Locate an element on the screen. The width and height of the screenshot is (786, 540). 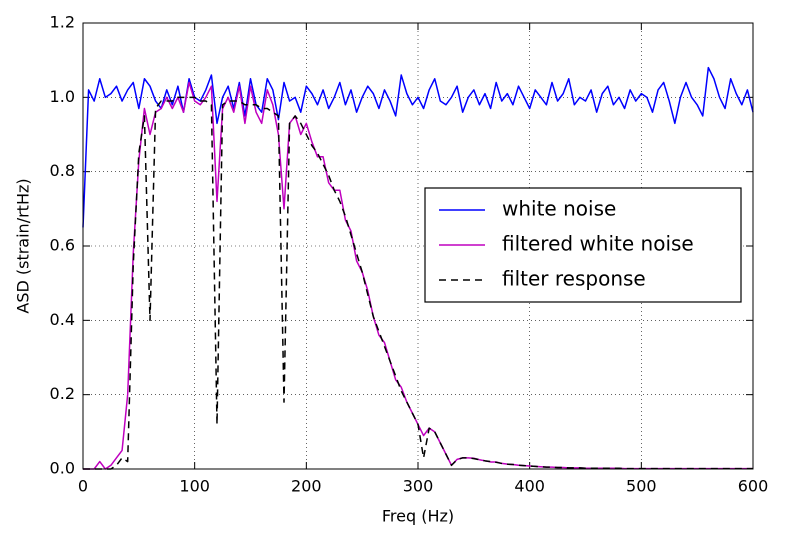
legend-label: filtered white noise is located at coordinates (598, 244).